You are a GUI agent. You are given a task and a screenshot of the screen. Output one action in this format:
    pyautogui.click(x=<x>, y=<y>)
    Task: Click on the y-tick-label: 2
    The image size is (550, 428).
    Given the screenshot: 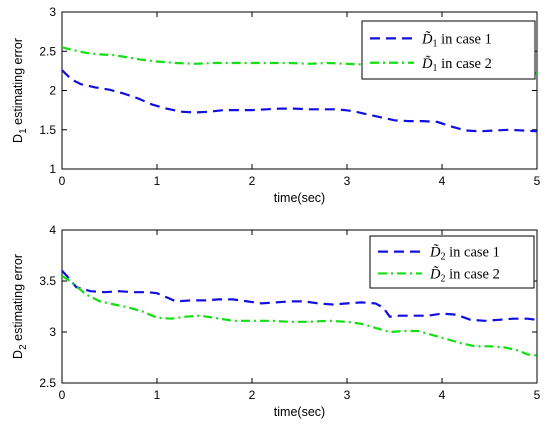 What is the action you would take?
    pyautogui.click(x=52, y=91)
    